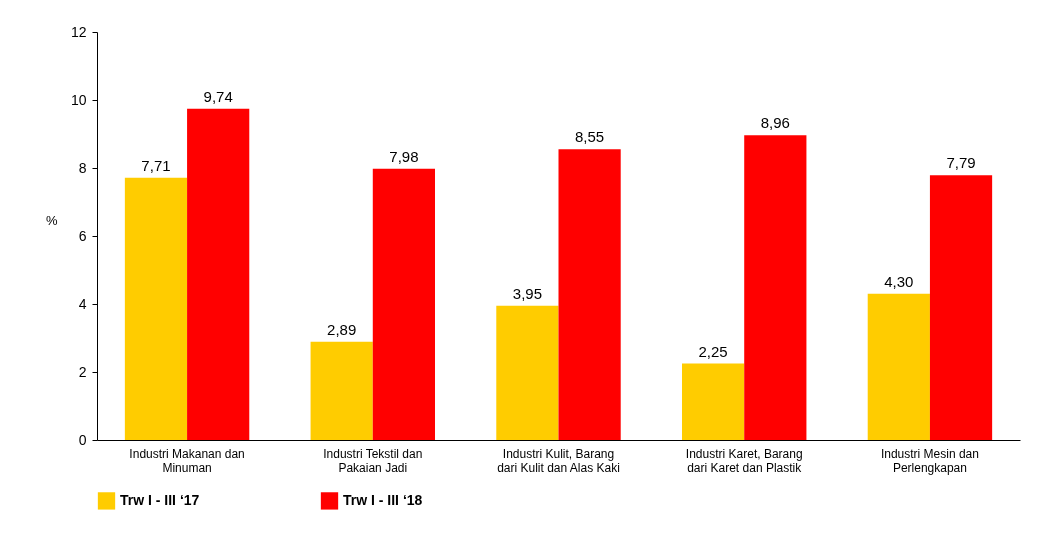 The image size is (1059, 538). I want to click on x-tick-label: Industri Tekstil dan Pakaian Jadi, so click(373, 460).